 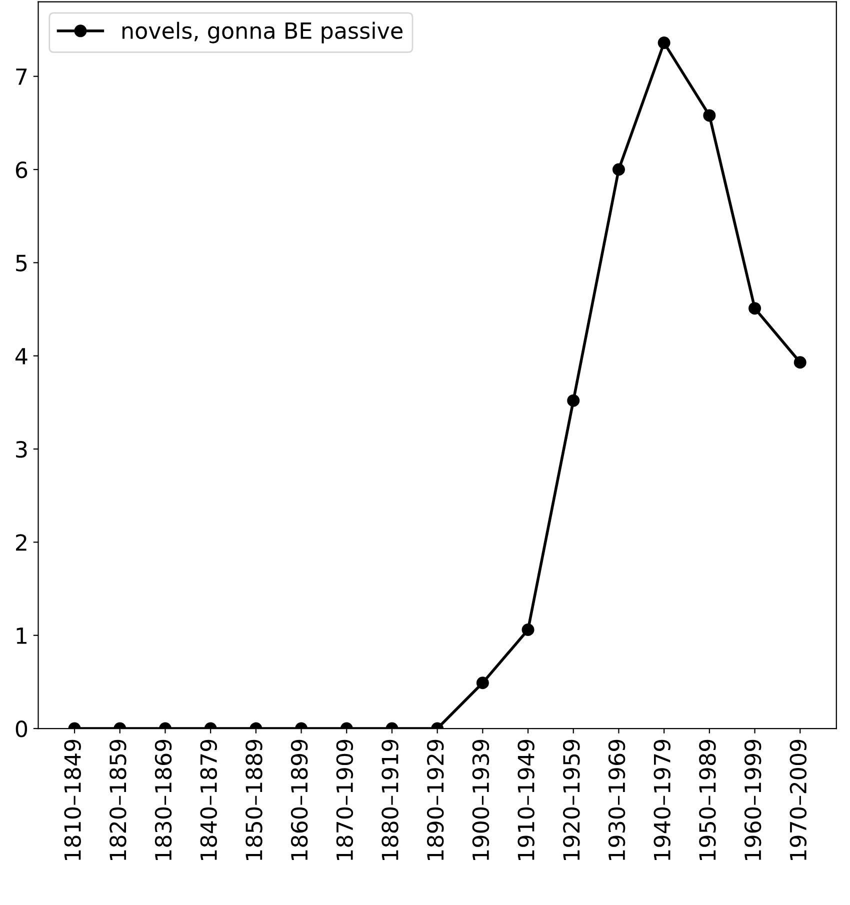 I want to click on x-tick-label: 1950–1989, so click(x=707, y=800).